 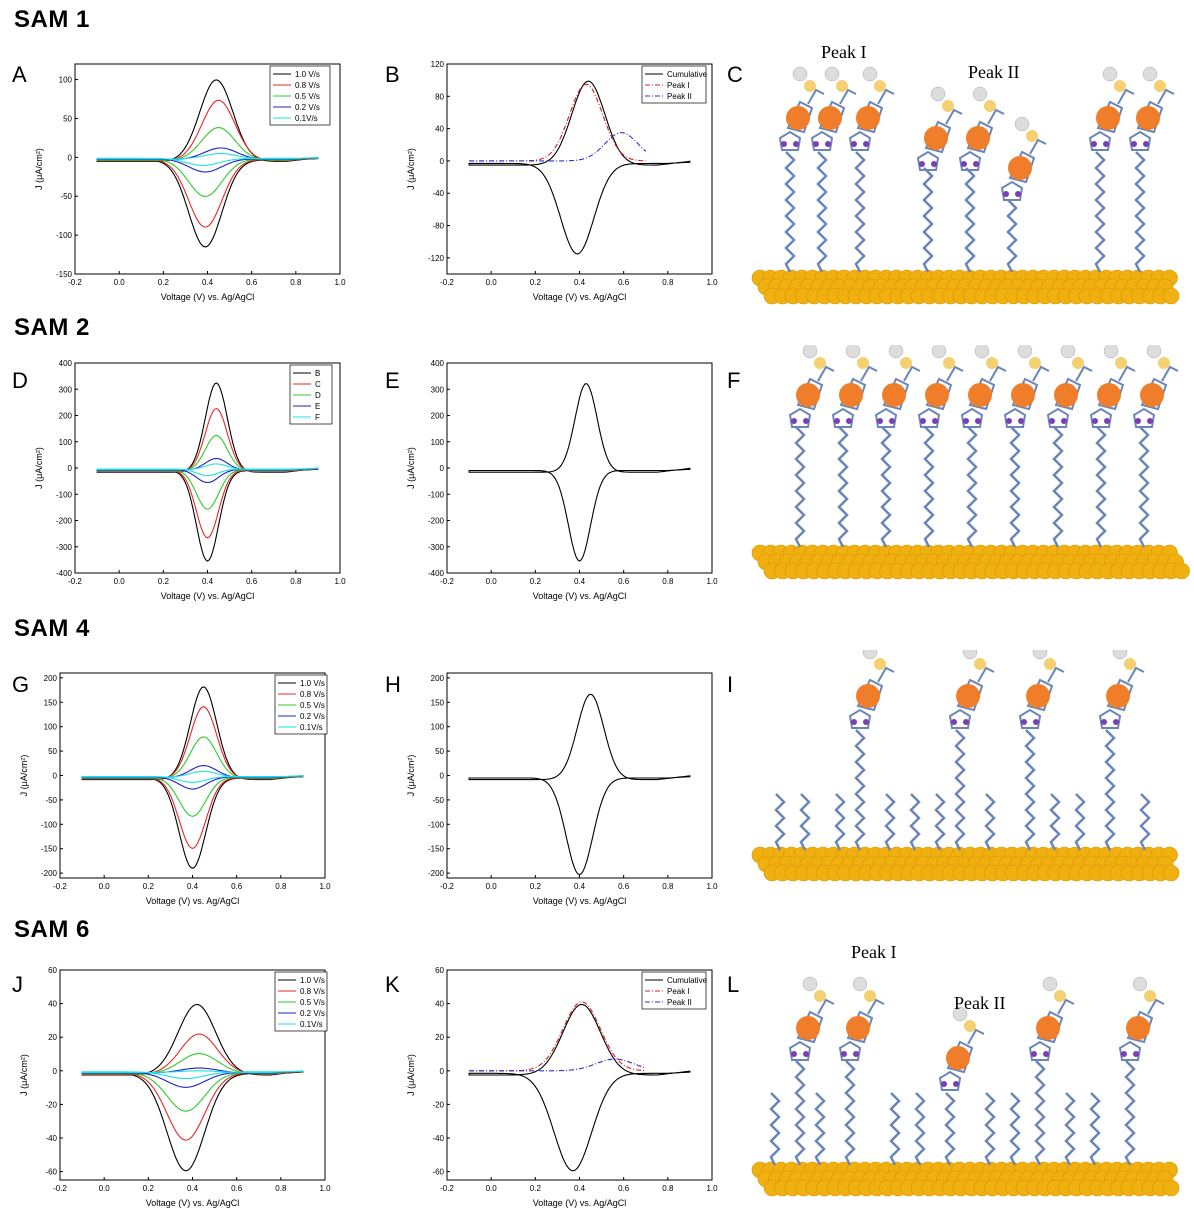 What do you see at coordinates (579, 775) in the screenshot?
I see `plot-frame` at bounding box center [579, 775].